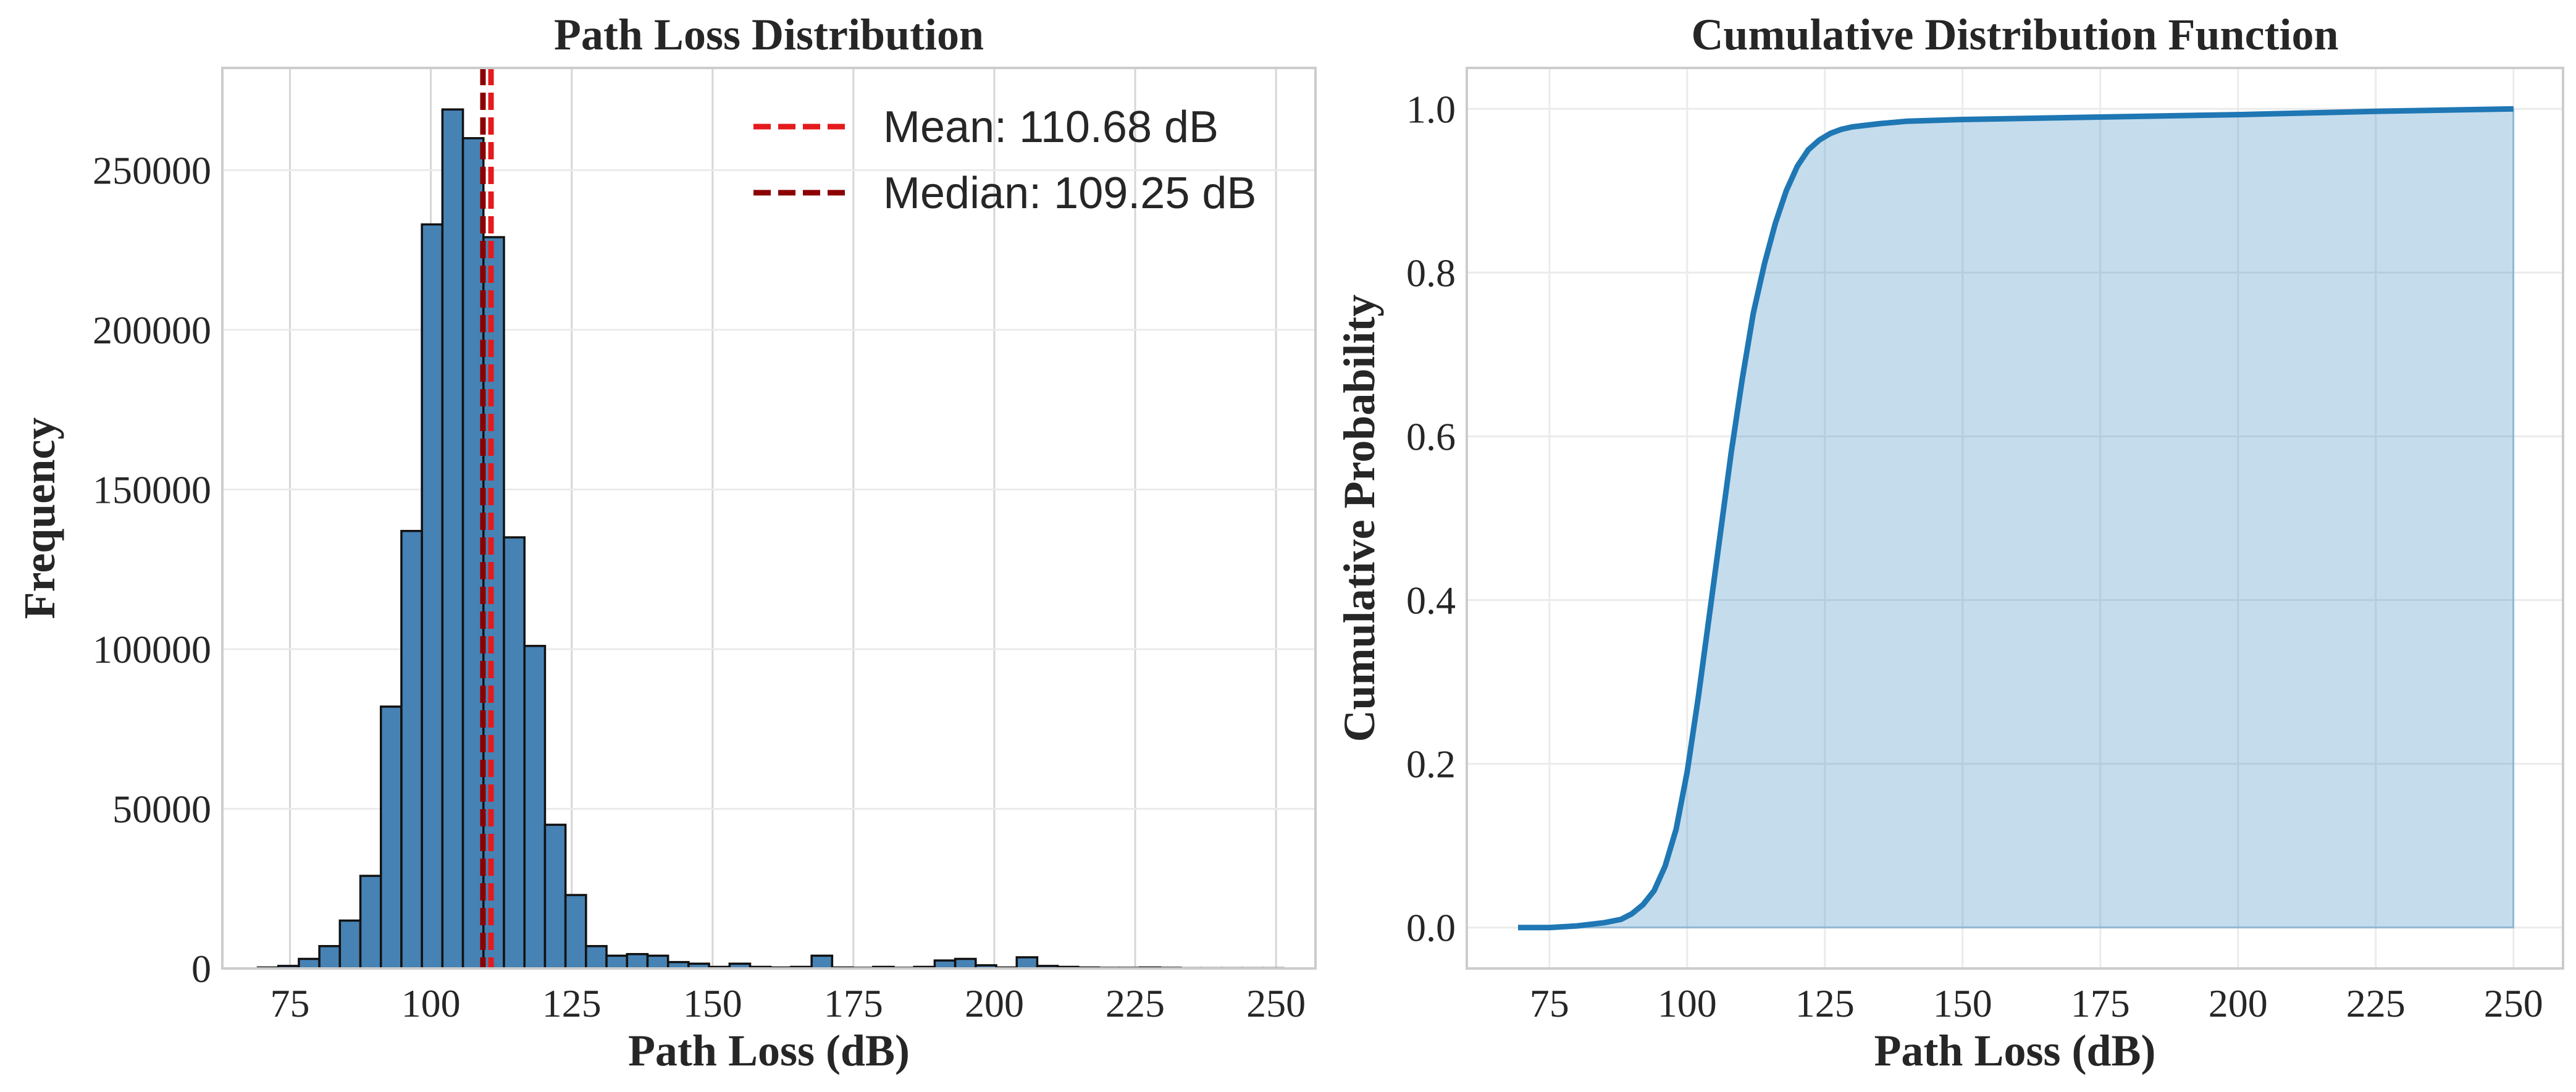 The height and width of the screenshot is (1092, 2576). What do you see at coordinates (1431, 436) in the screenshot?
I see `y-tick-label: 0.6` at bounding box center [1431, 436].